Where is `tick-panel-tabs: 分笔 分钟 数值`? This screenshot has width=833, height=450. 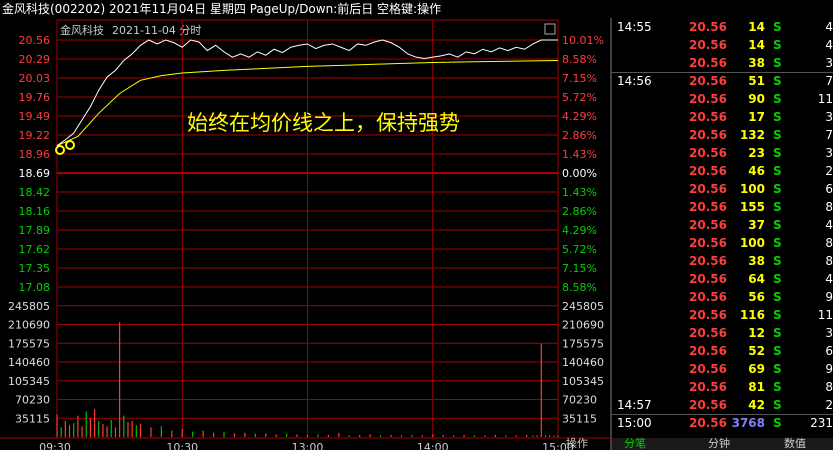
tick-panel-tabs: 分笔 分钟 数值 is located at coordinates (722, 443).